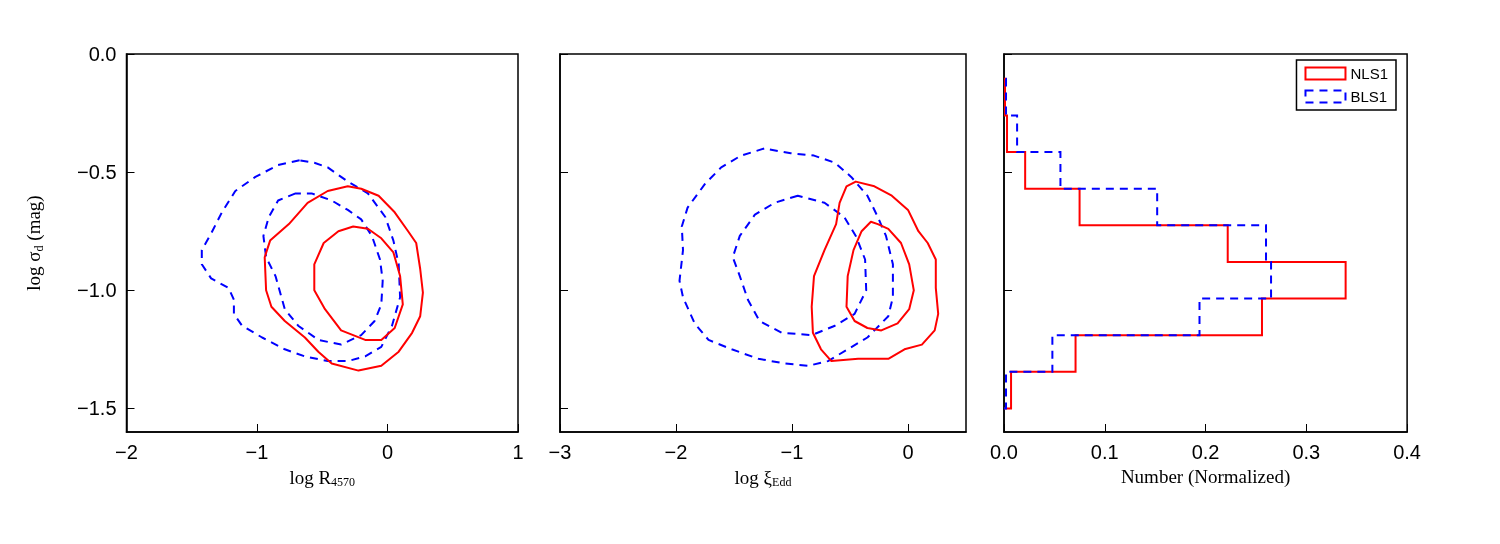  I want to click on x-tick-label: 0.1, so click(1104, 452).